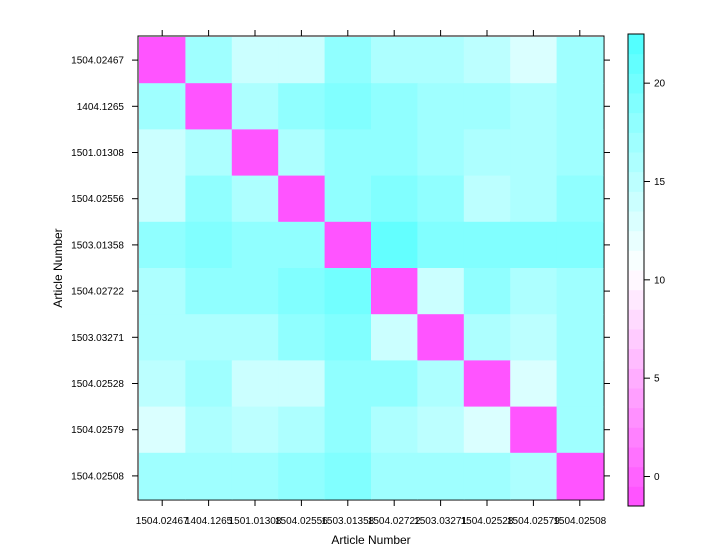  Describe the element at coordinates (162, 521) in the screenshot. I see `x-tick-label: 1504.02467` at that location.